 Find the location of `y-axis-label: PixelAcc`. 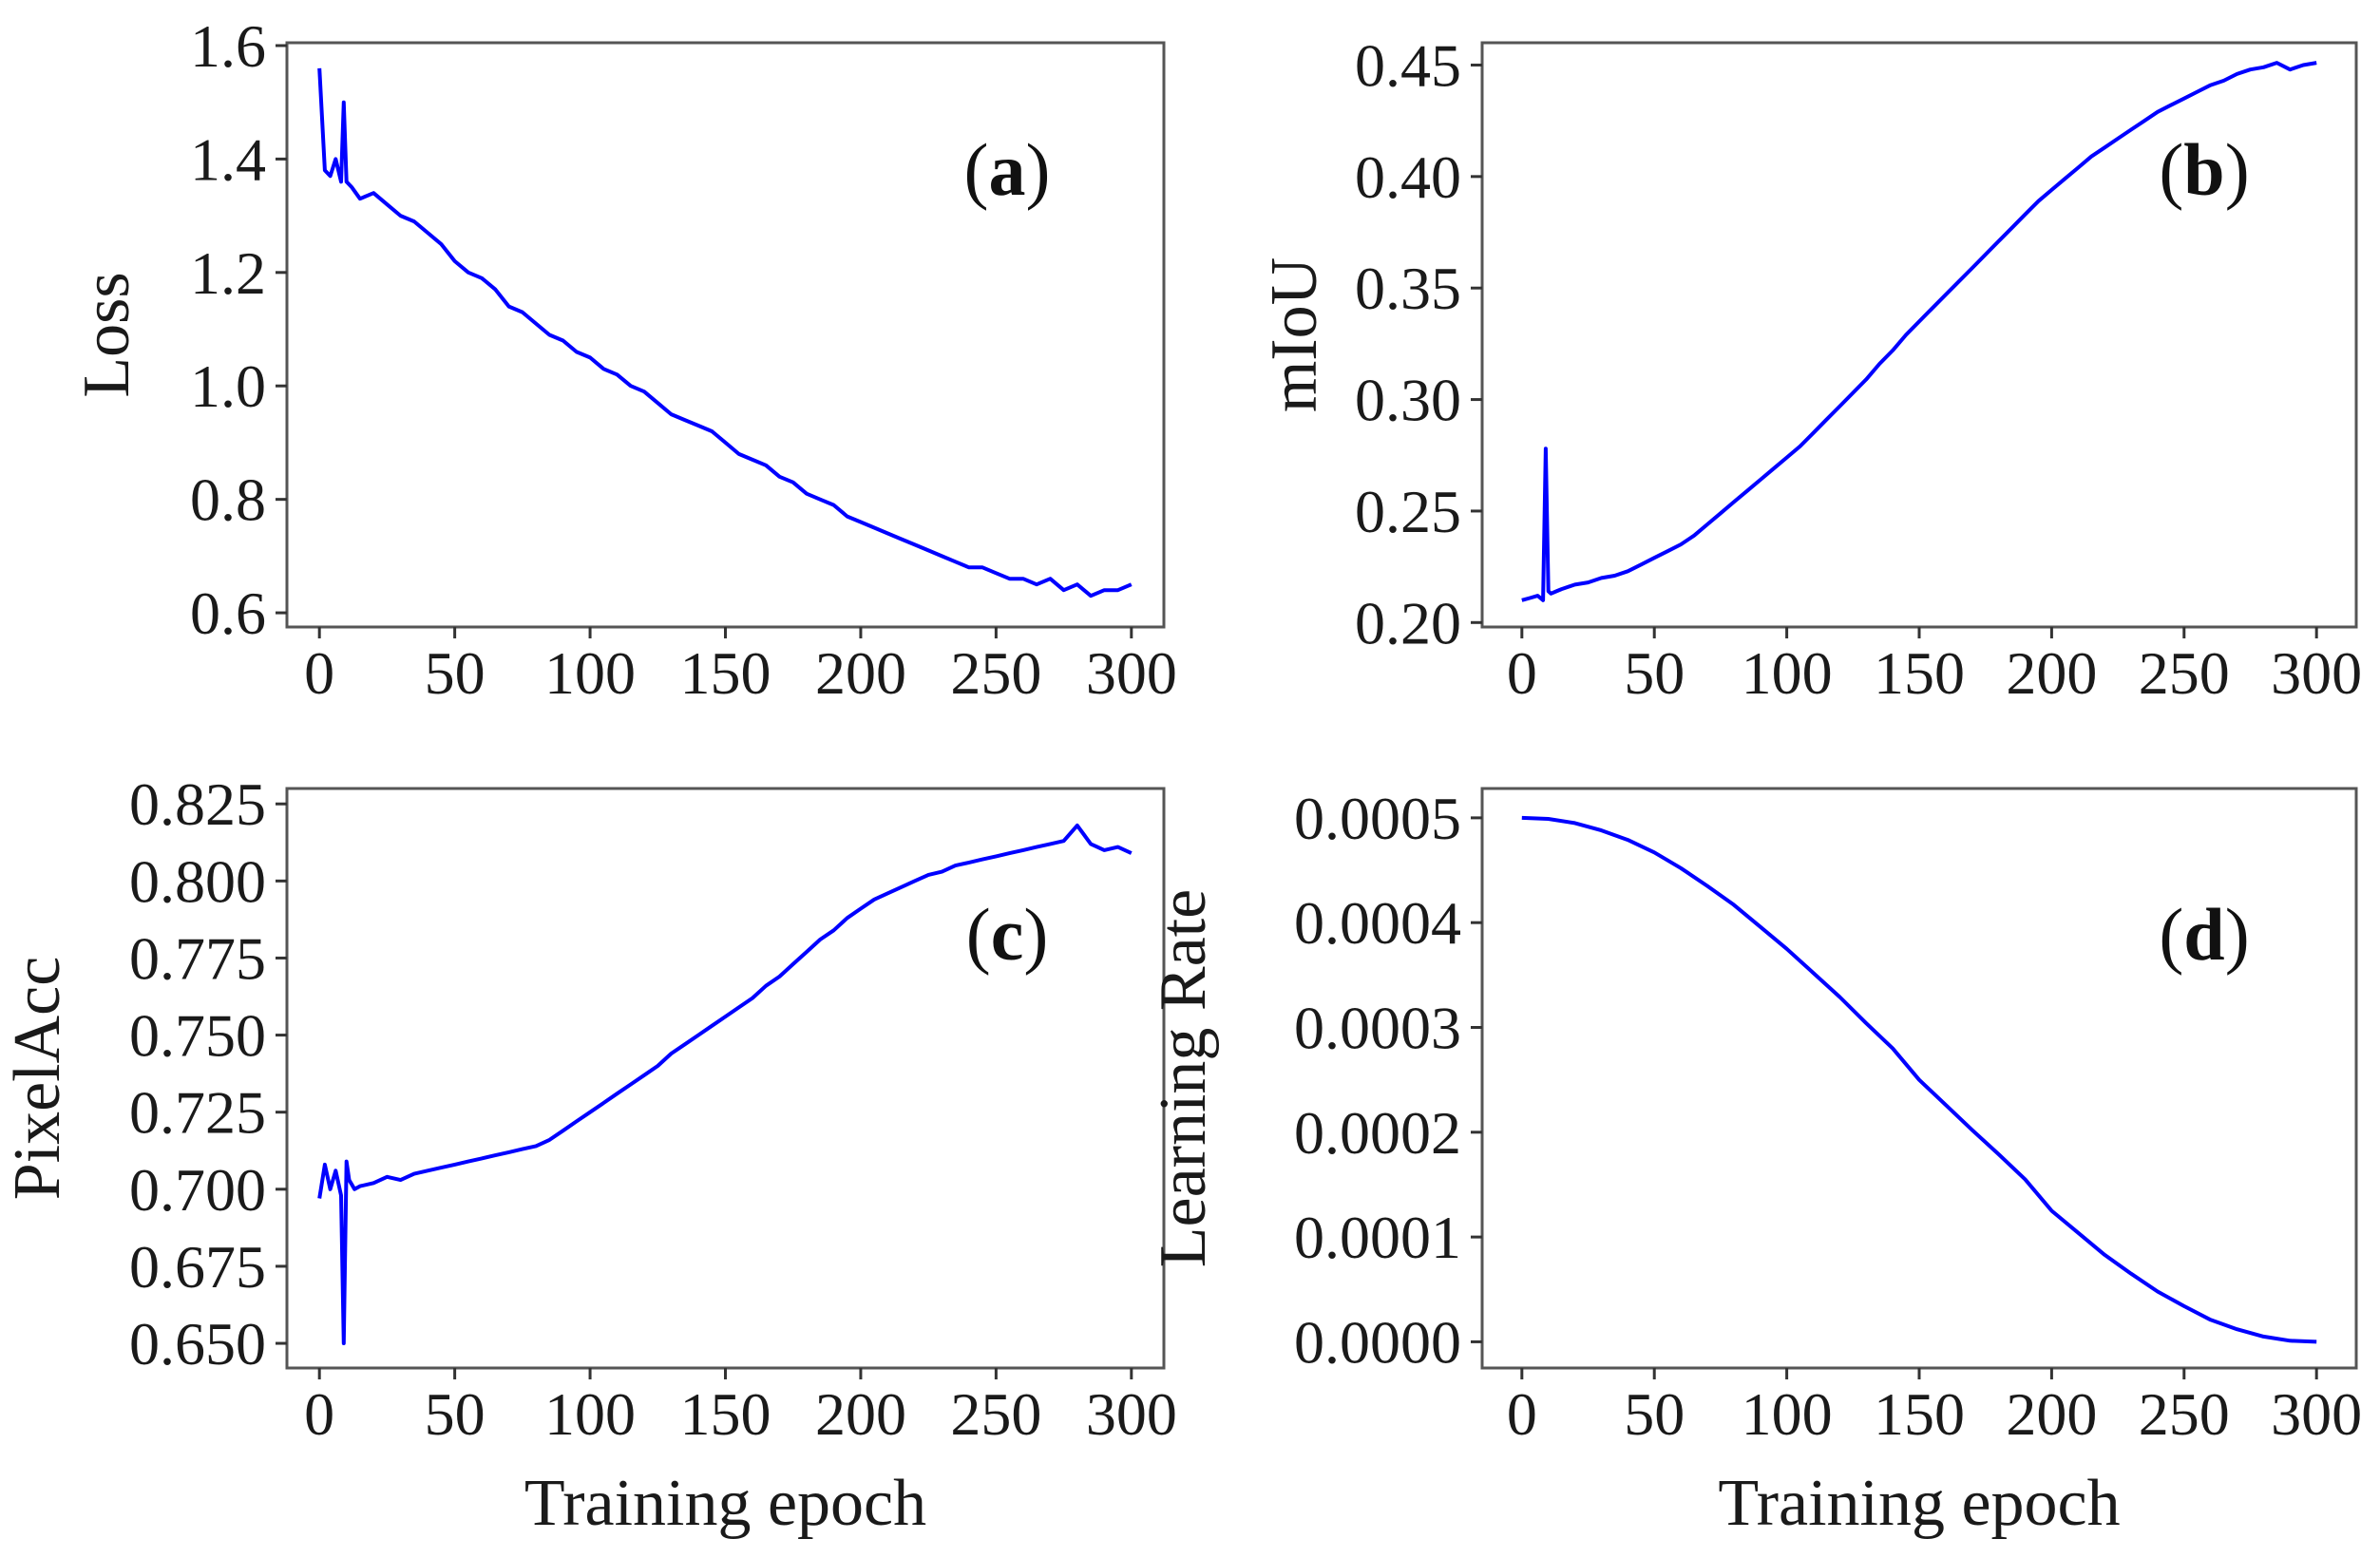

y-axis-label: PixelAcc is located at coordinates (37, 1079).